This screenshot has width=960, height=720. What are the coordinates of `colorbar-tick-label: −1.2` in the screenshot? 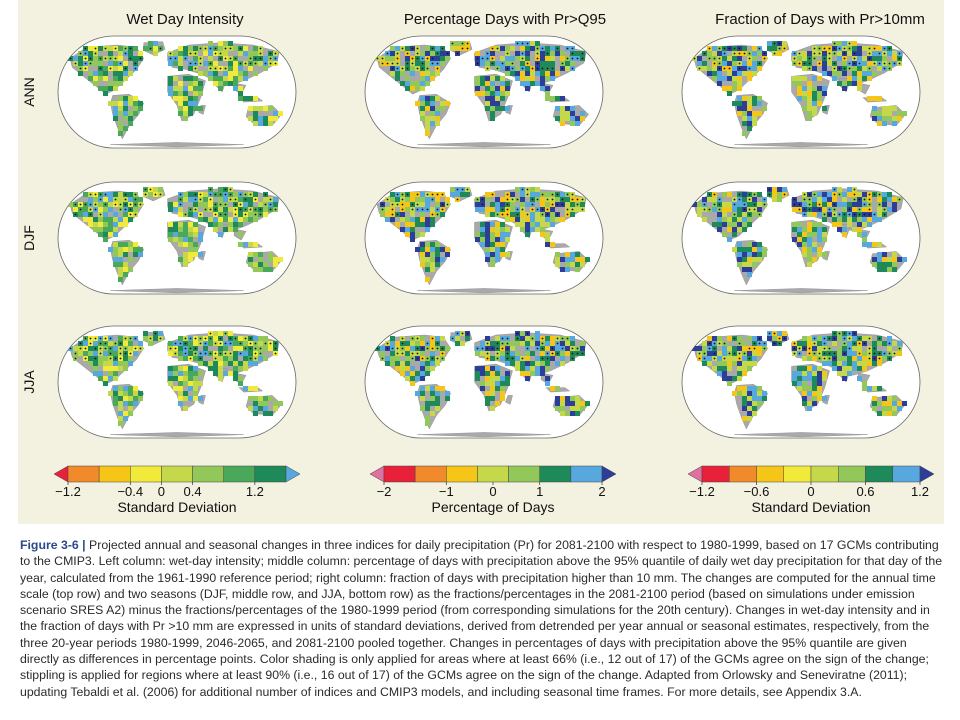 It's located at (68, 491).